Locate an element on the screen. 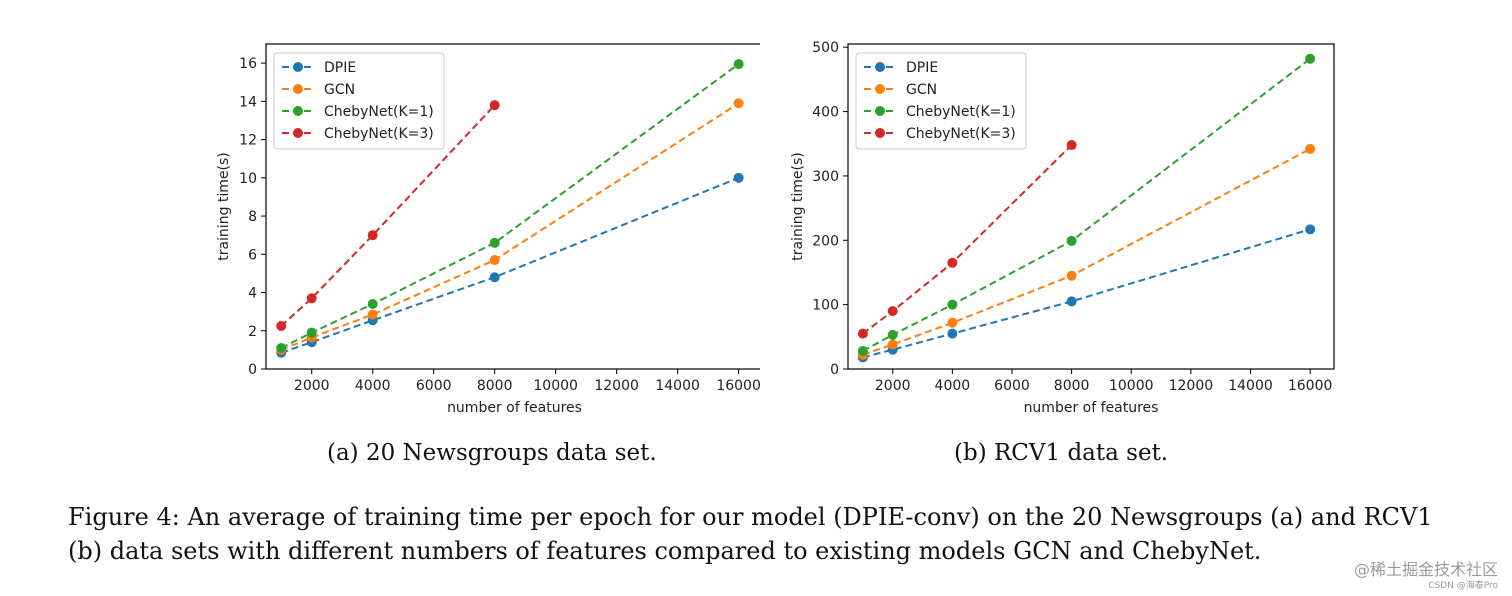 Image resolution: width=1512 pixels, height=596 pixels. y-tick-label: 400 is located at coordinates (825, 113).